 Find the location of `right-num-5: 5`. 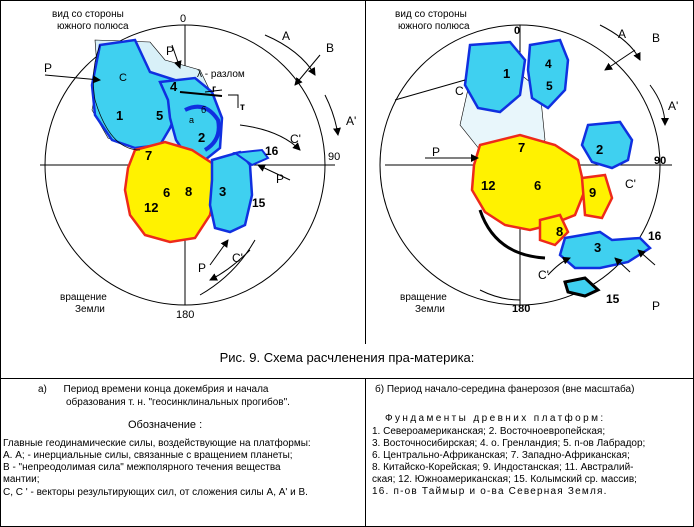

right-num-5: 5 is located at coordinates (549, 86).